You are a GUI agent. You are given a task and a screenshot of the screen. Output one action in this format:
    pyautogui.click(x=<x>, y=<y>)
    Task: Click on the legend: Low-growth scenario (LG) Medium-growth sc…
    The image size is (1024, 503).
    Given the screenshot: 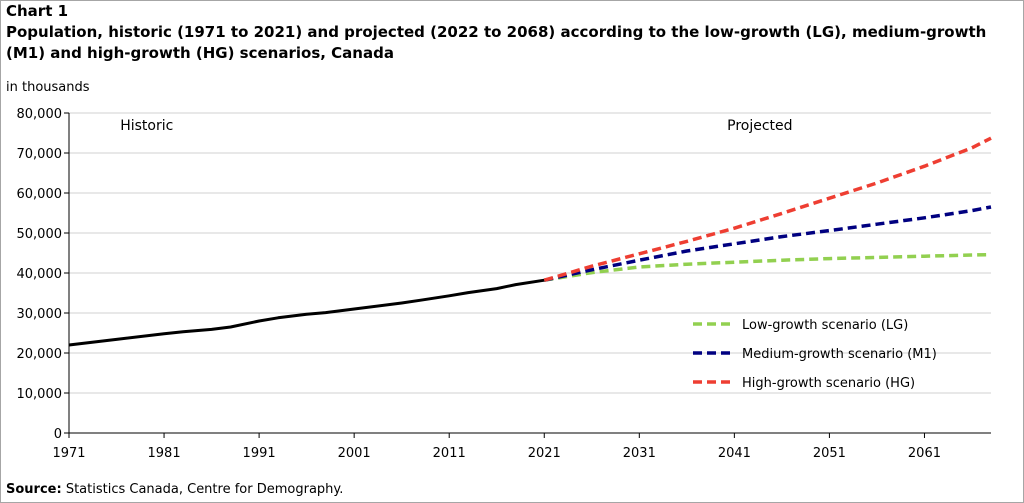 What is the action you would take?
    pyautogui.click(x=815, y=354)
    